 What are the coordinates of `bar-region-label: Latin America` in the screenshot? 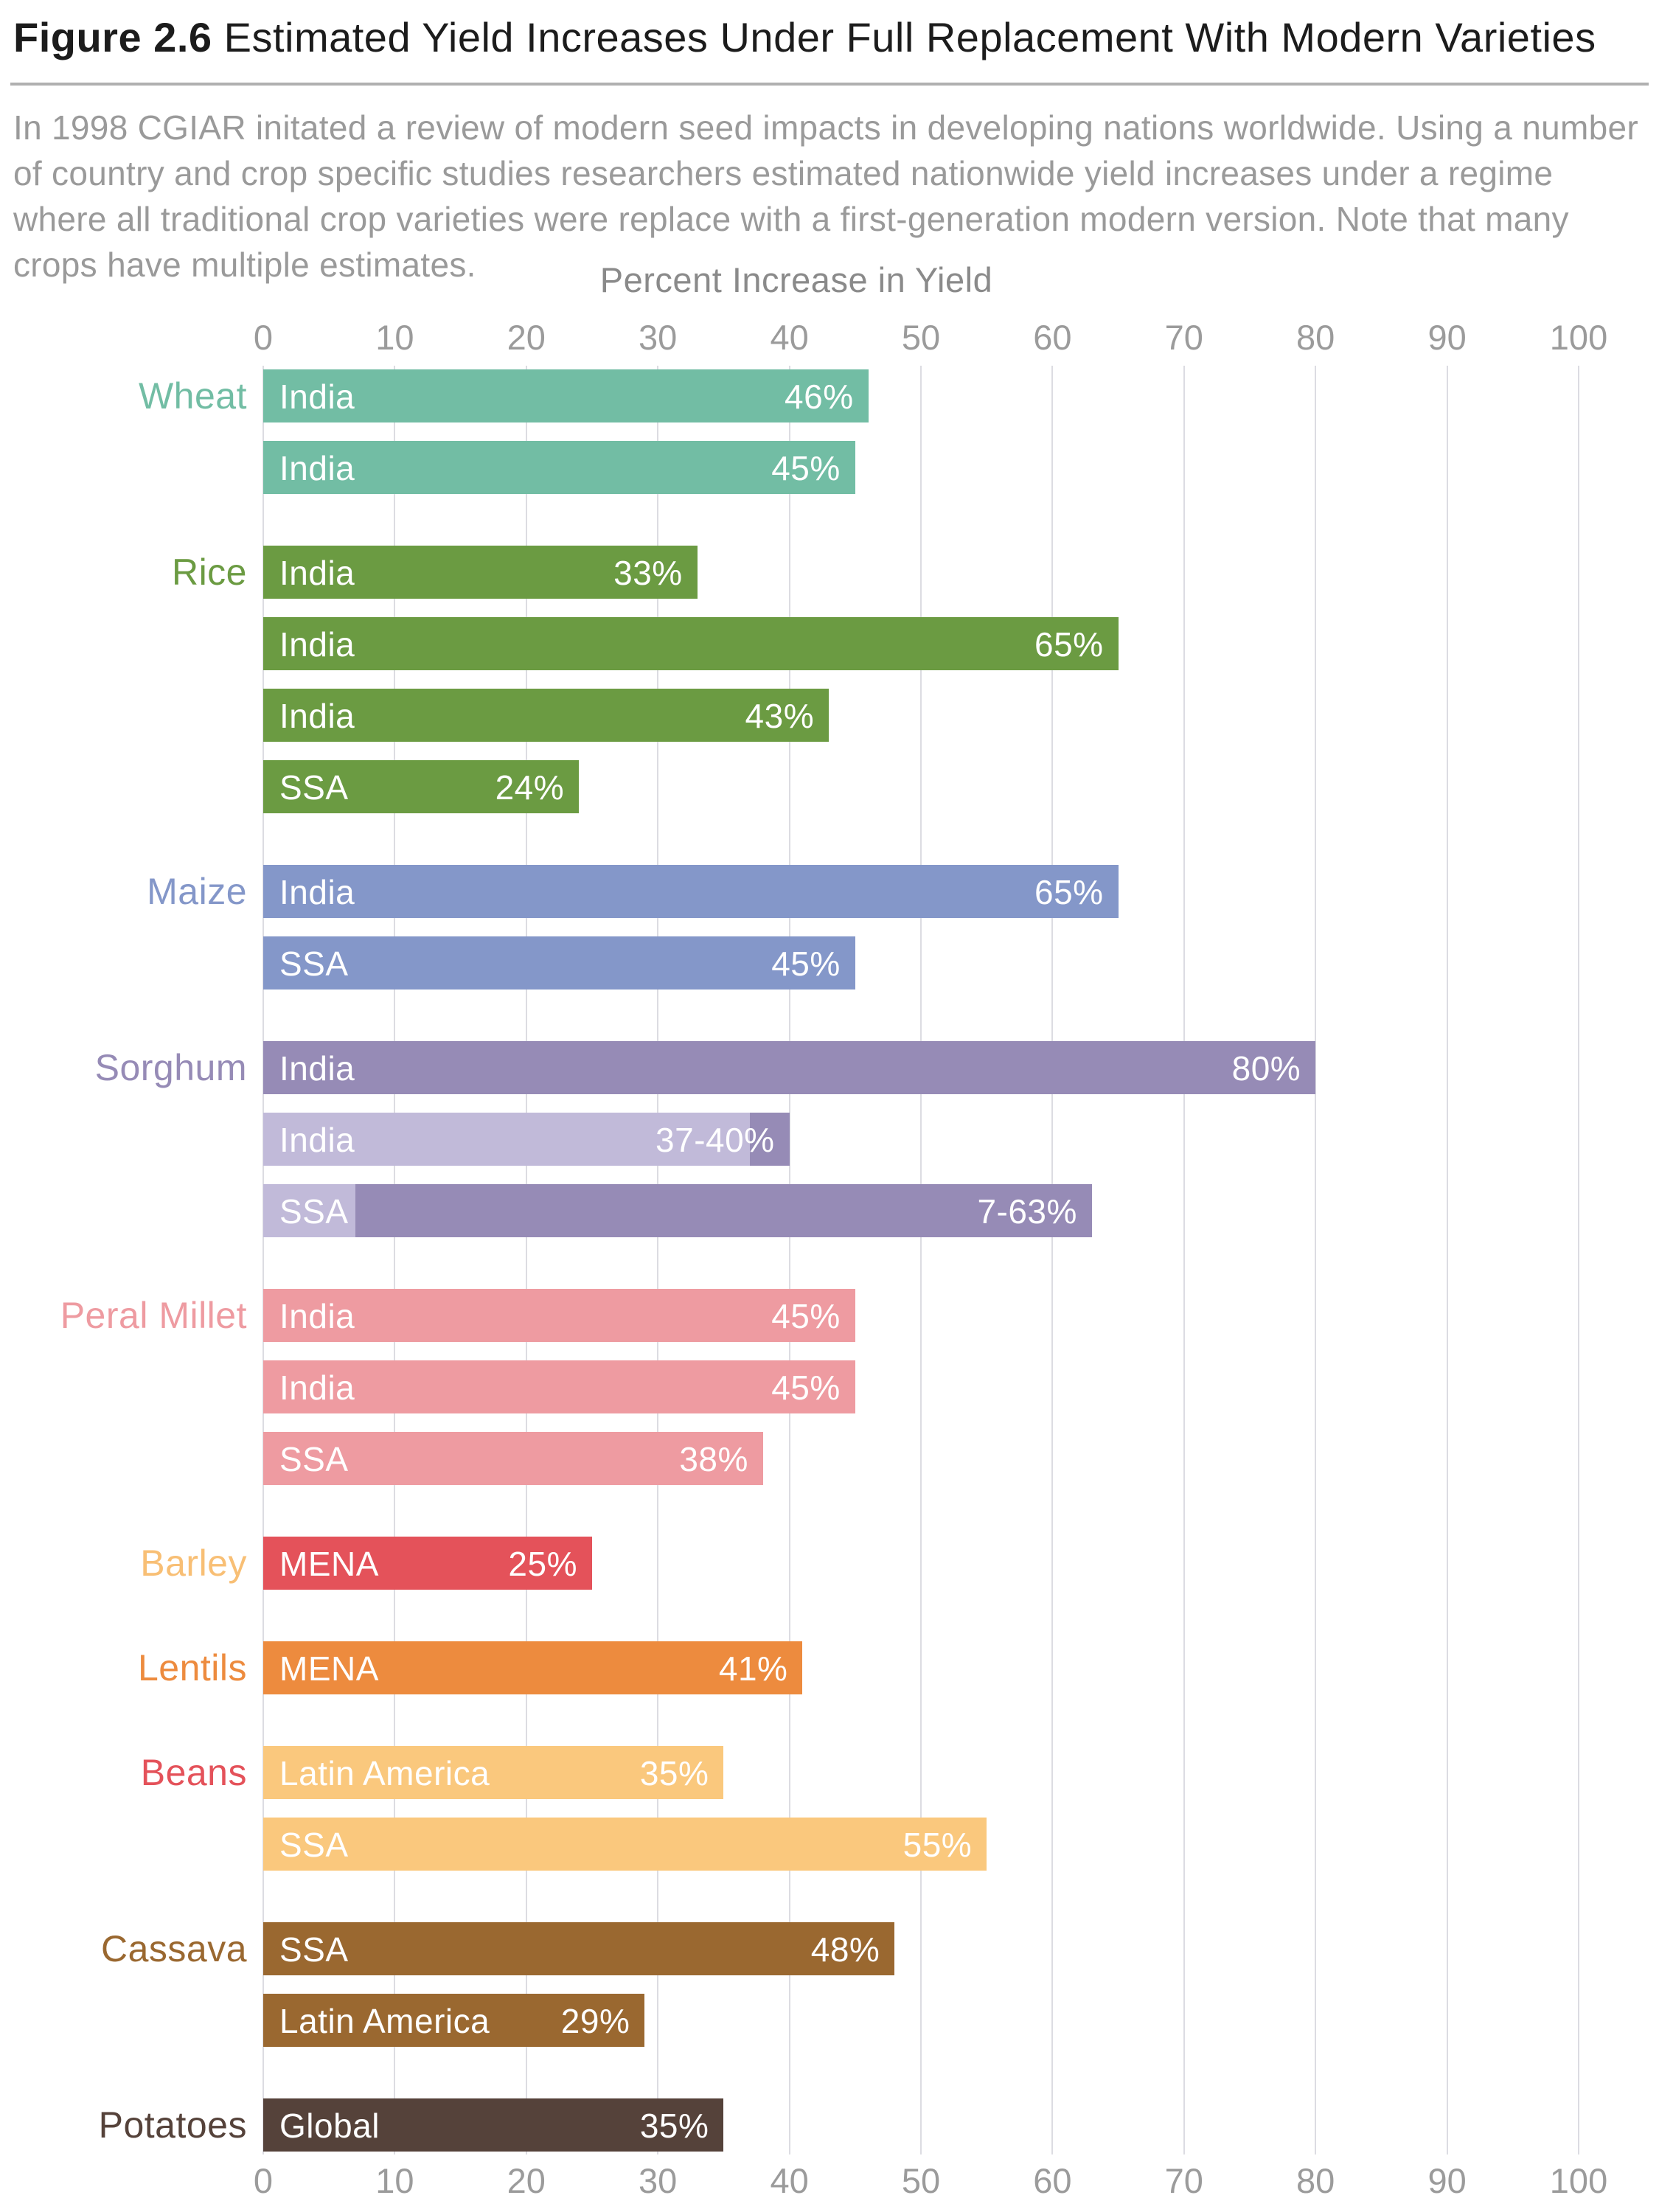 It's located at (384, 1773).